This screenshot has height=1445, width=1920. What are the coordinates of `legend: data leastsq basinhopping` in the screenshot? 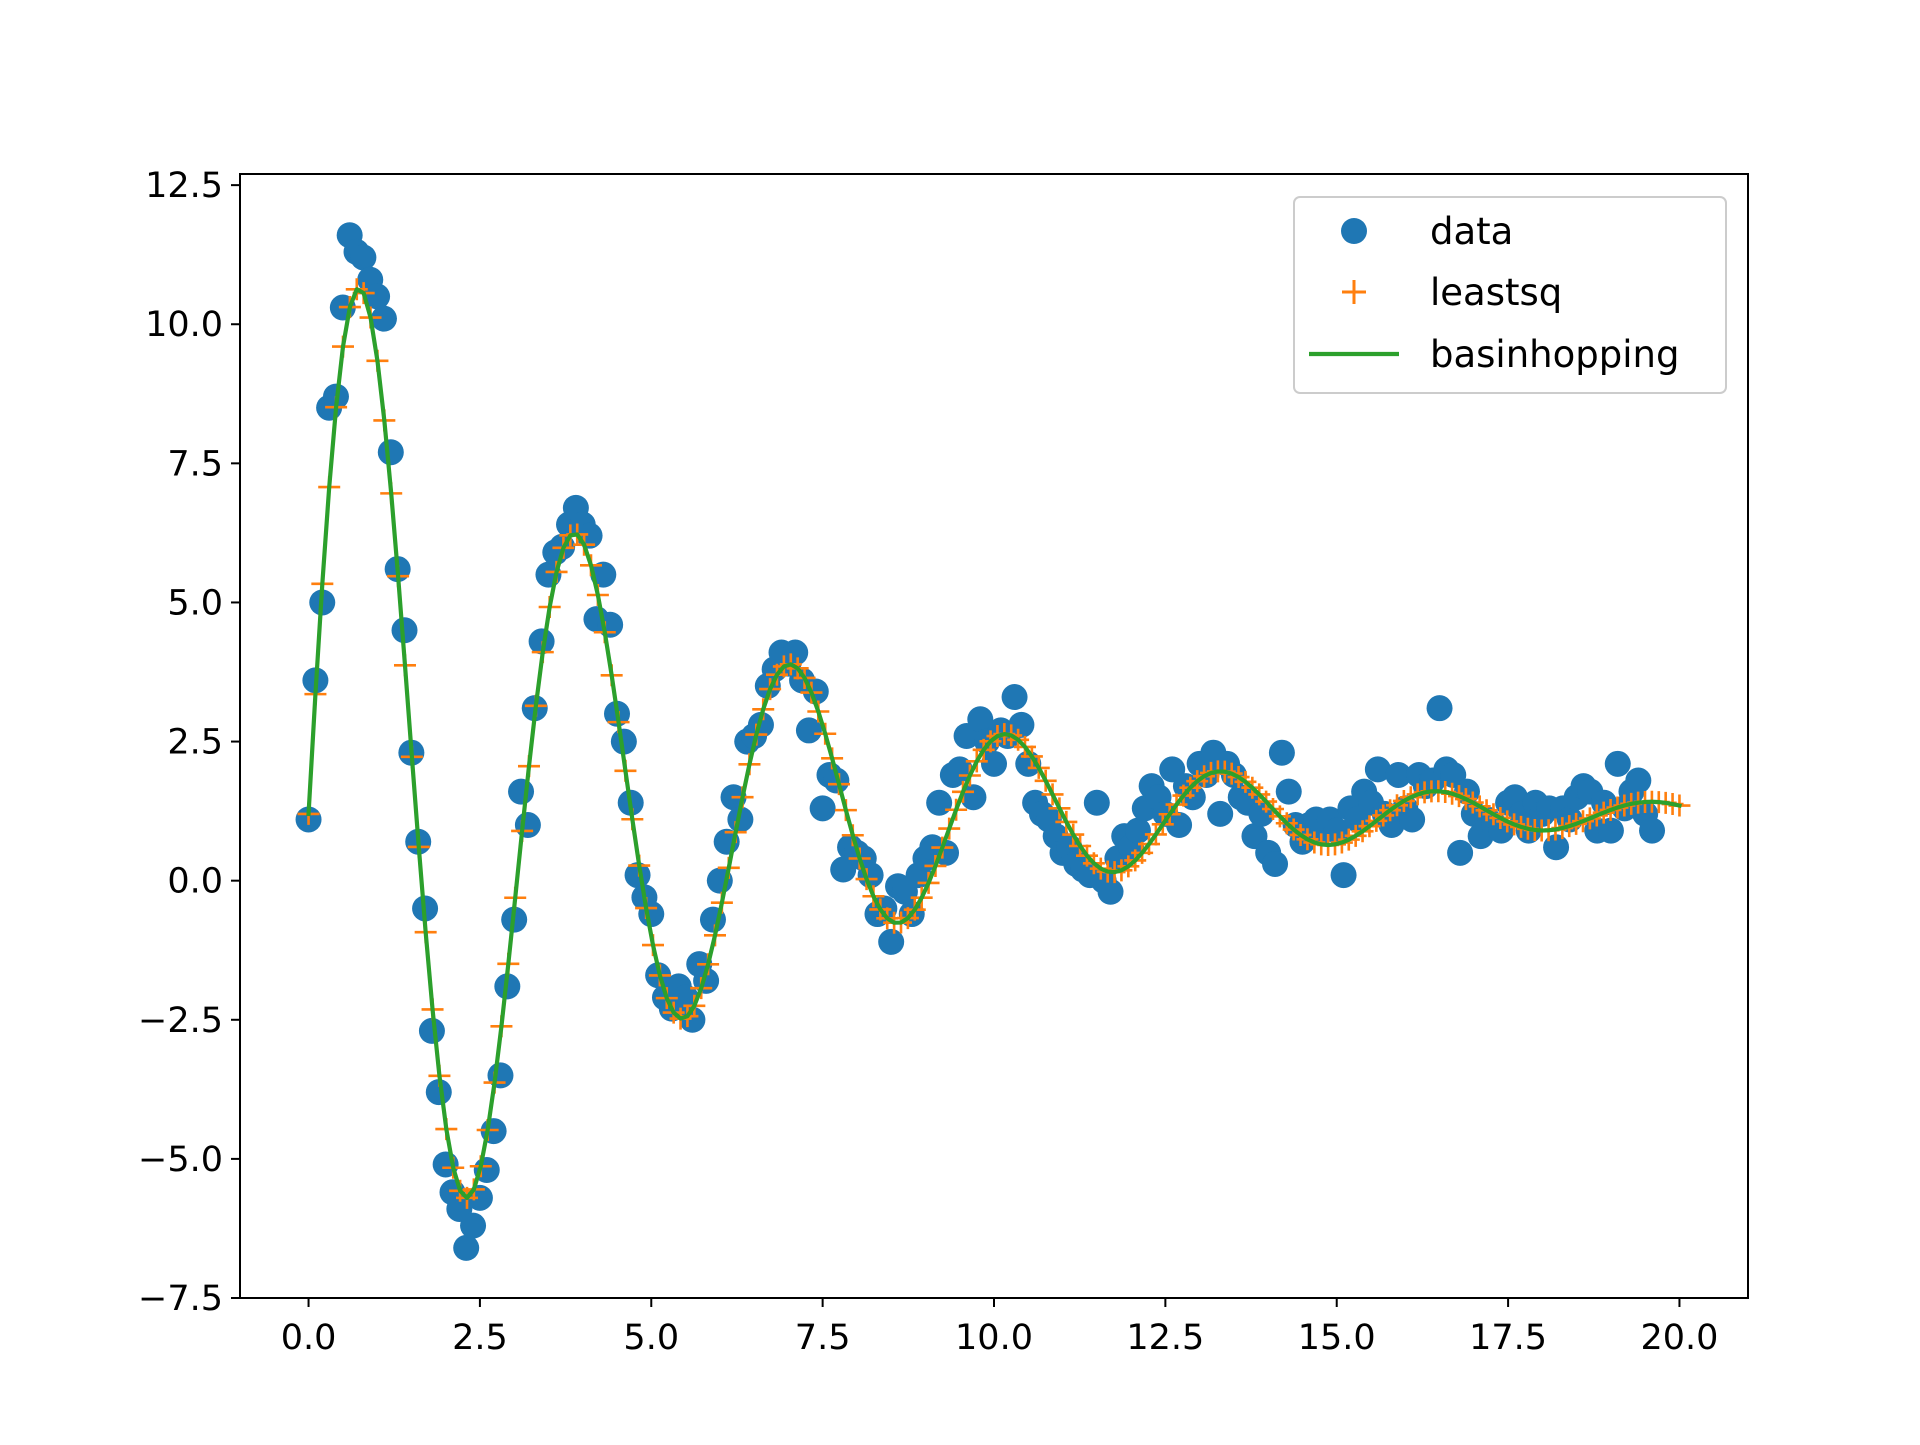 It's located at (1510, 295).